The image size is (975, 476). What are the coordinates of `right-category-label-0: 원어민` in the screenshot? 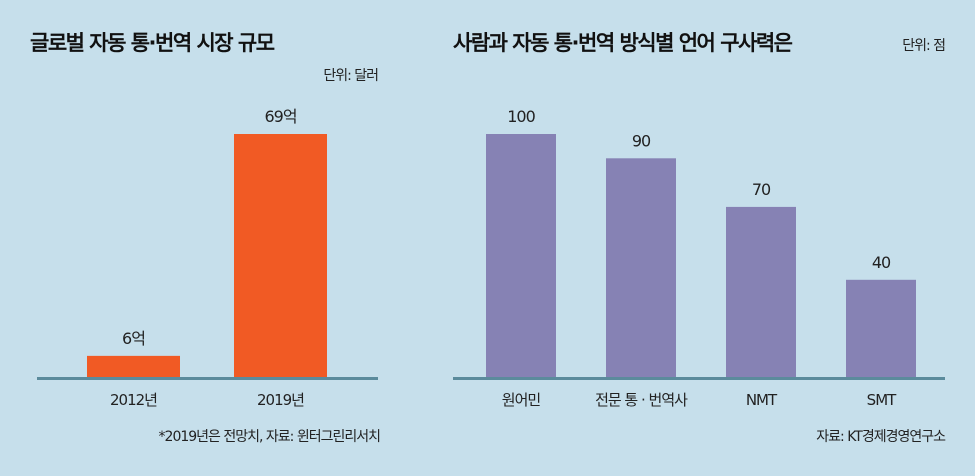 It's located at (521, 400).